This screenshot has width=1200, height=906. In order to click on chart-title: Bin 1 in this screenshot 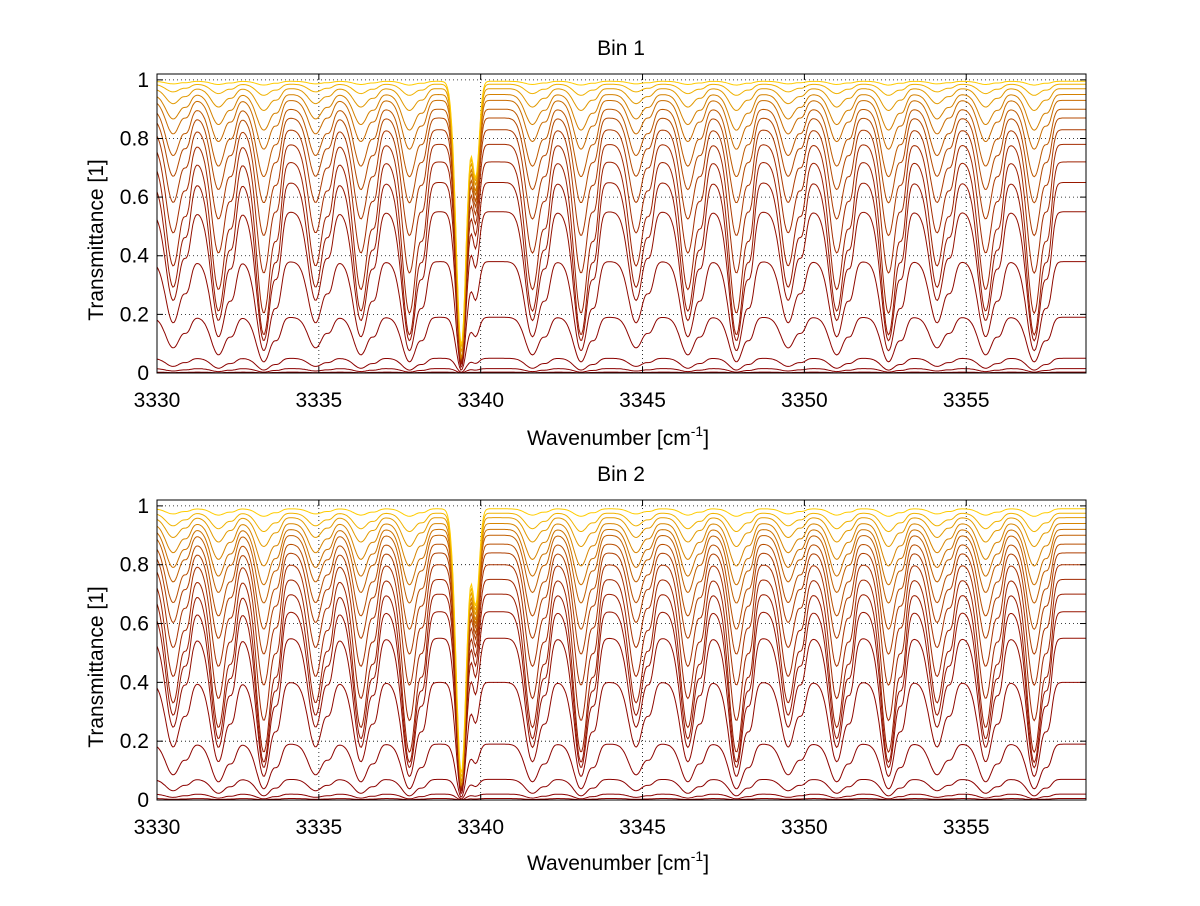, I will do `click(621, 48)`.